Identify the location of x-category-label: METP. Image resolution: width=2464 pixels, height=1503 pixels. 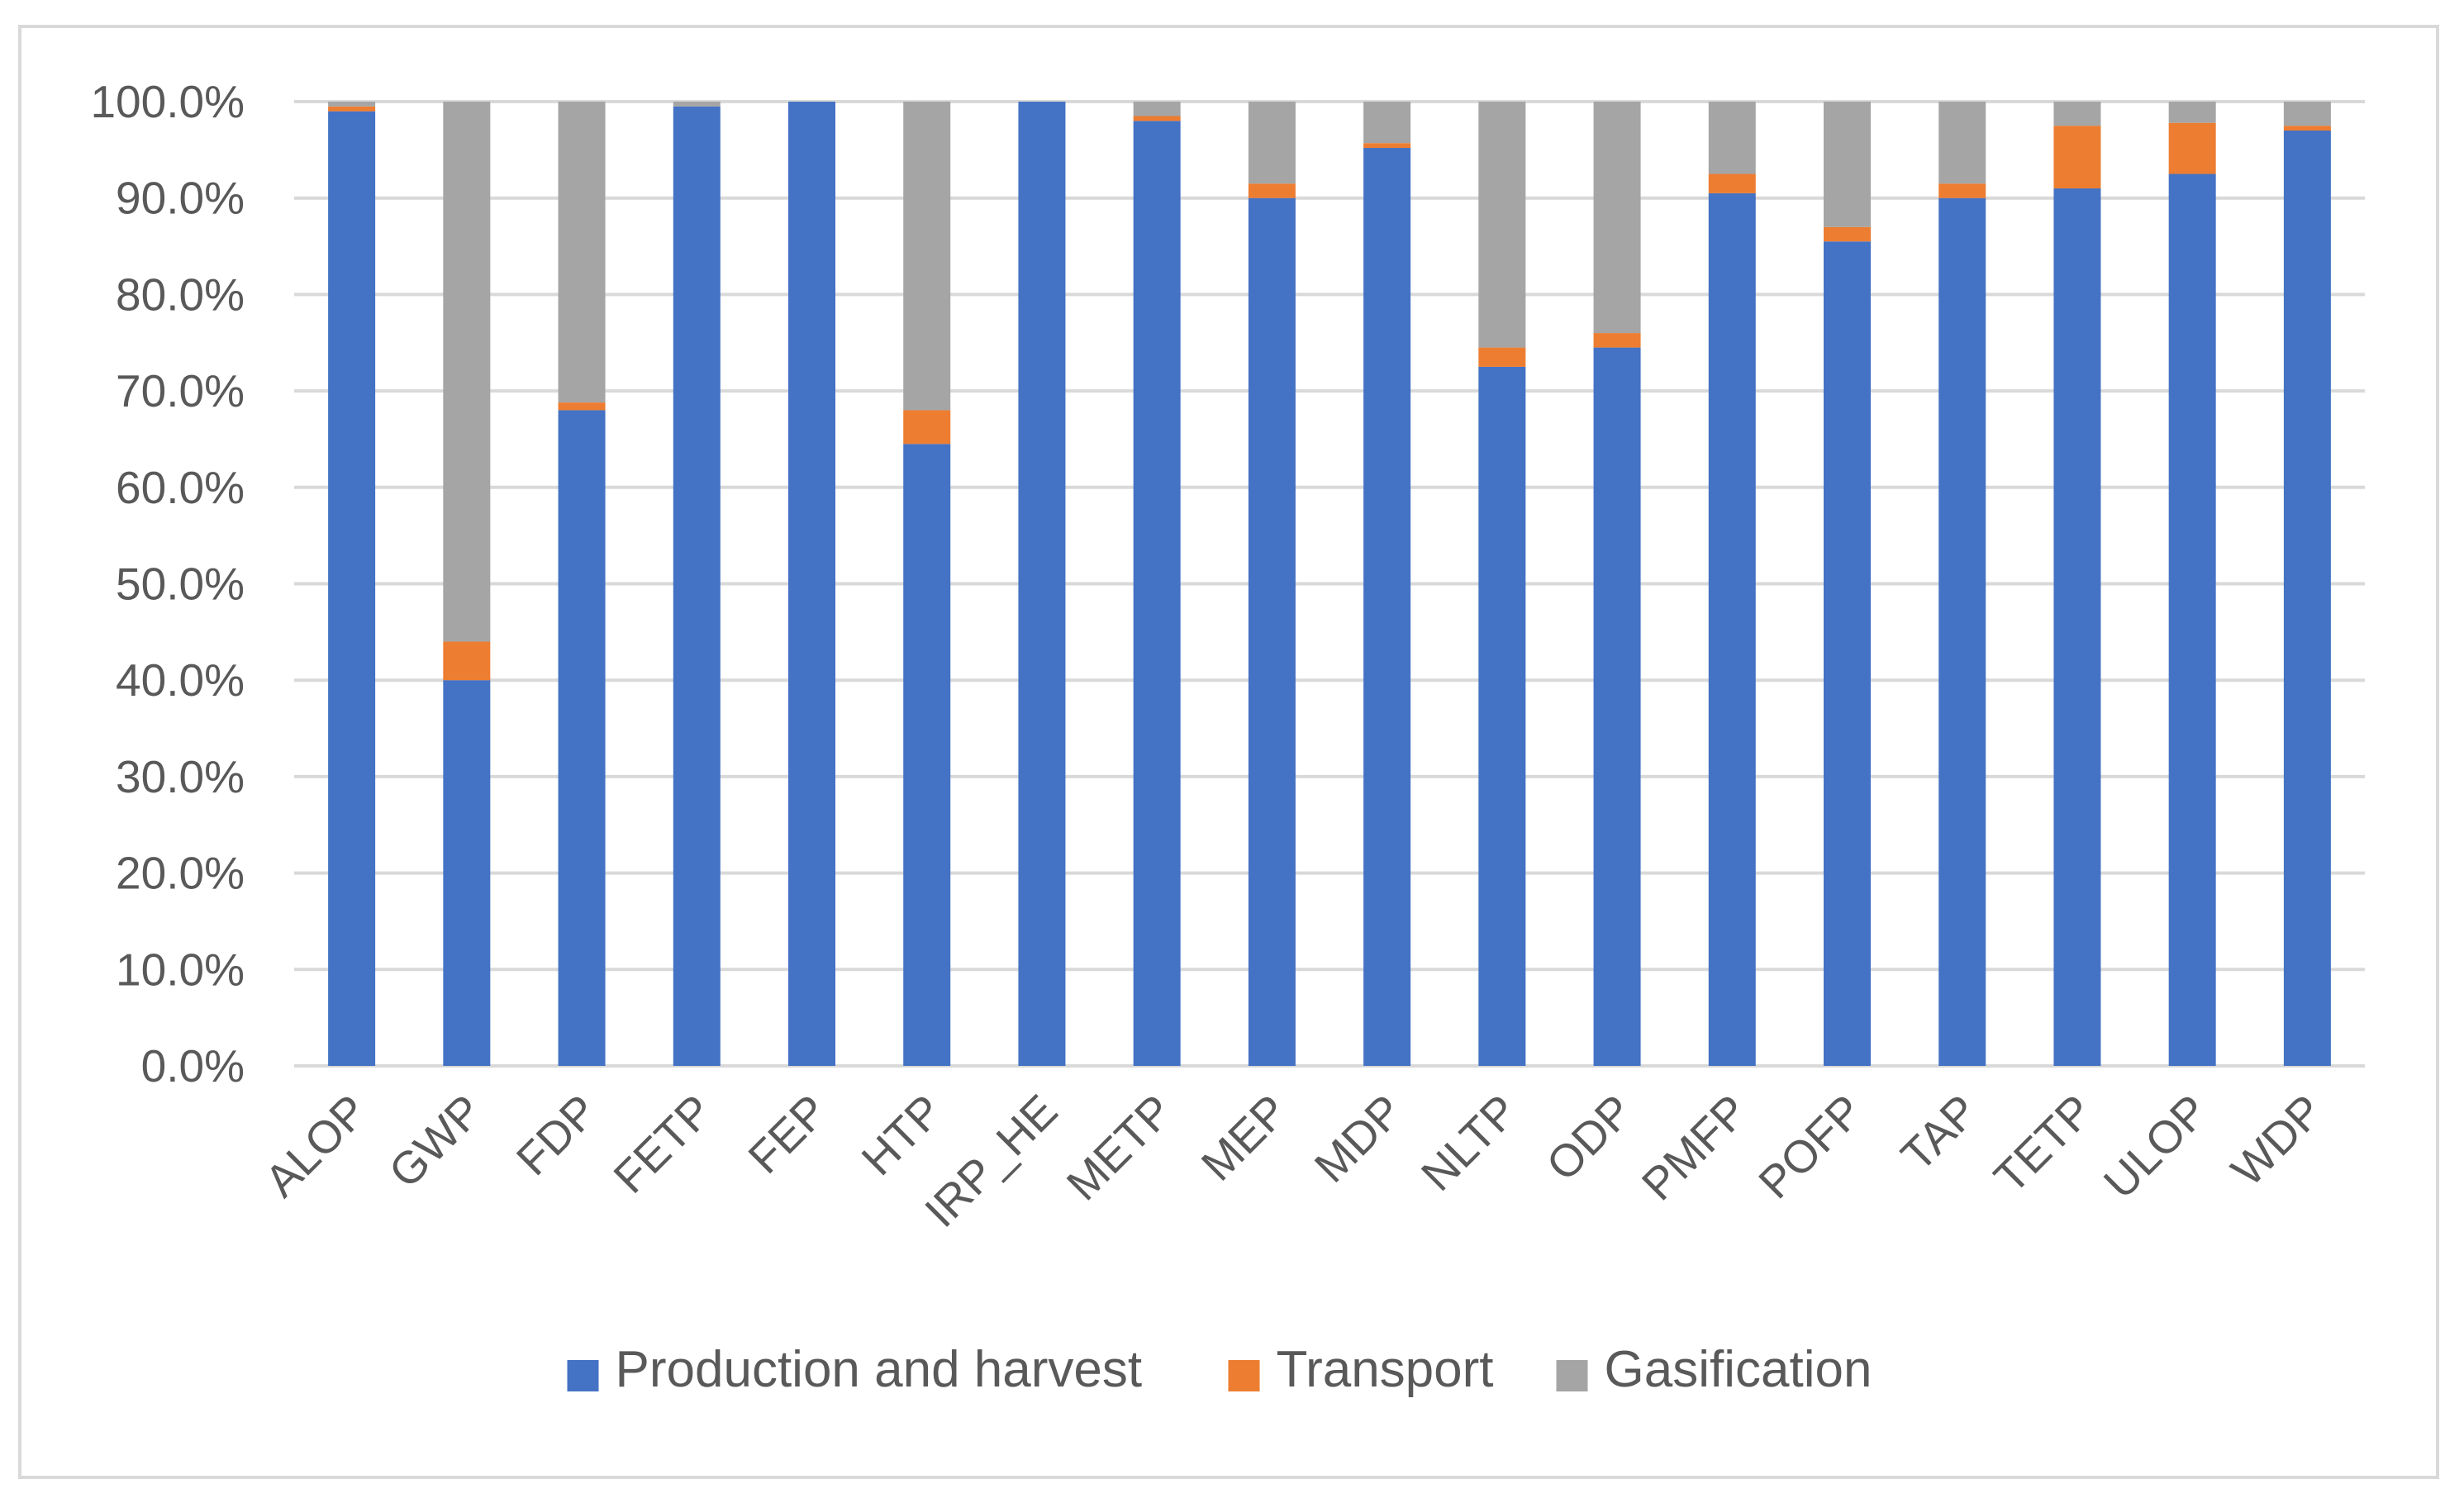
(1119, 1147).